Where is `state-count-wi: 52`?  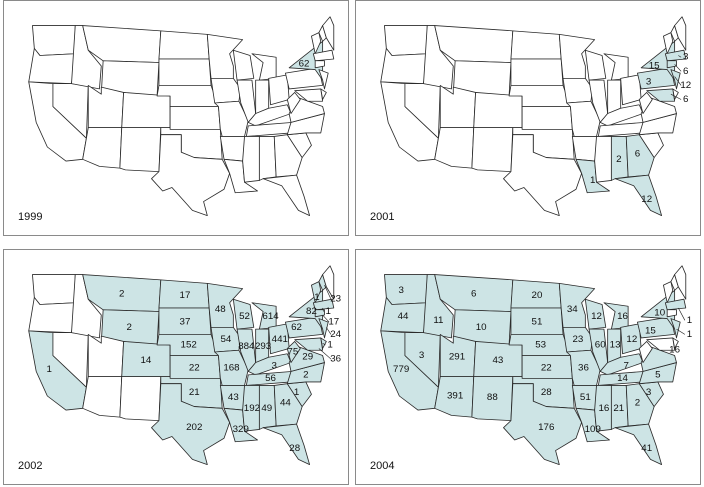
state-count-wi: 52 is located at coordinates (244, 316).